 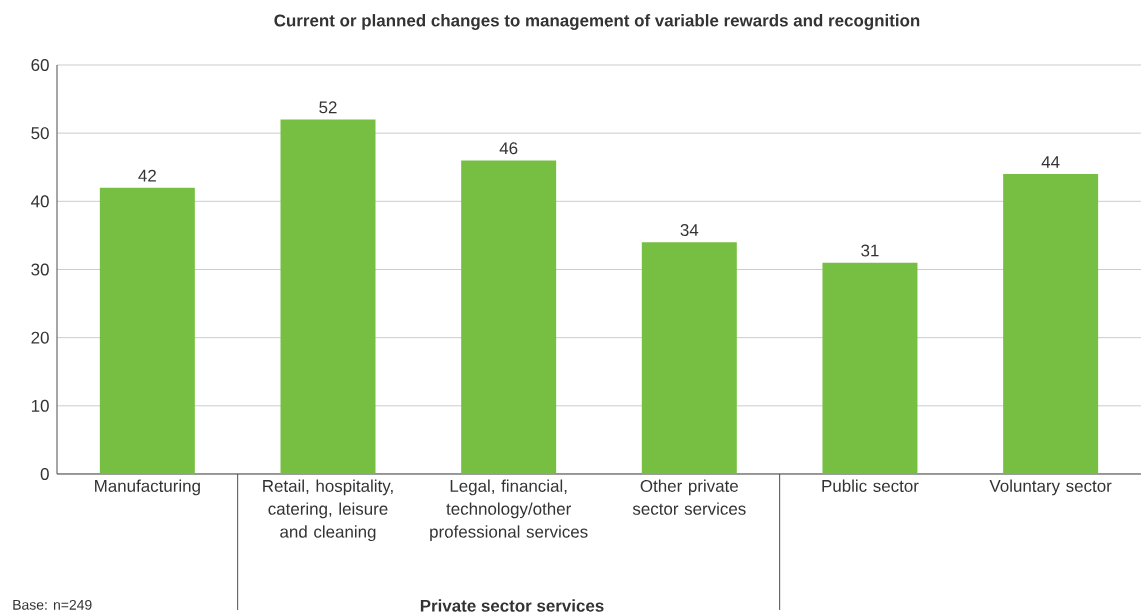 I want to click on data-label: 44, so click(x=1050, y=162).